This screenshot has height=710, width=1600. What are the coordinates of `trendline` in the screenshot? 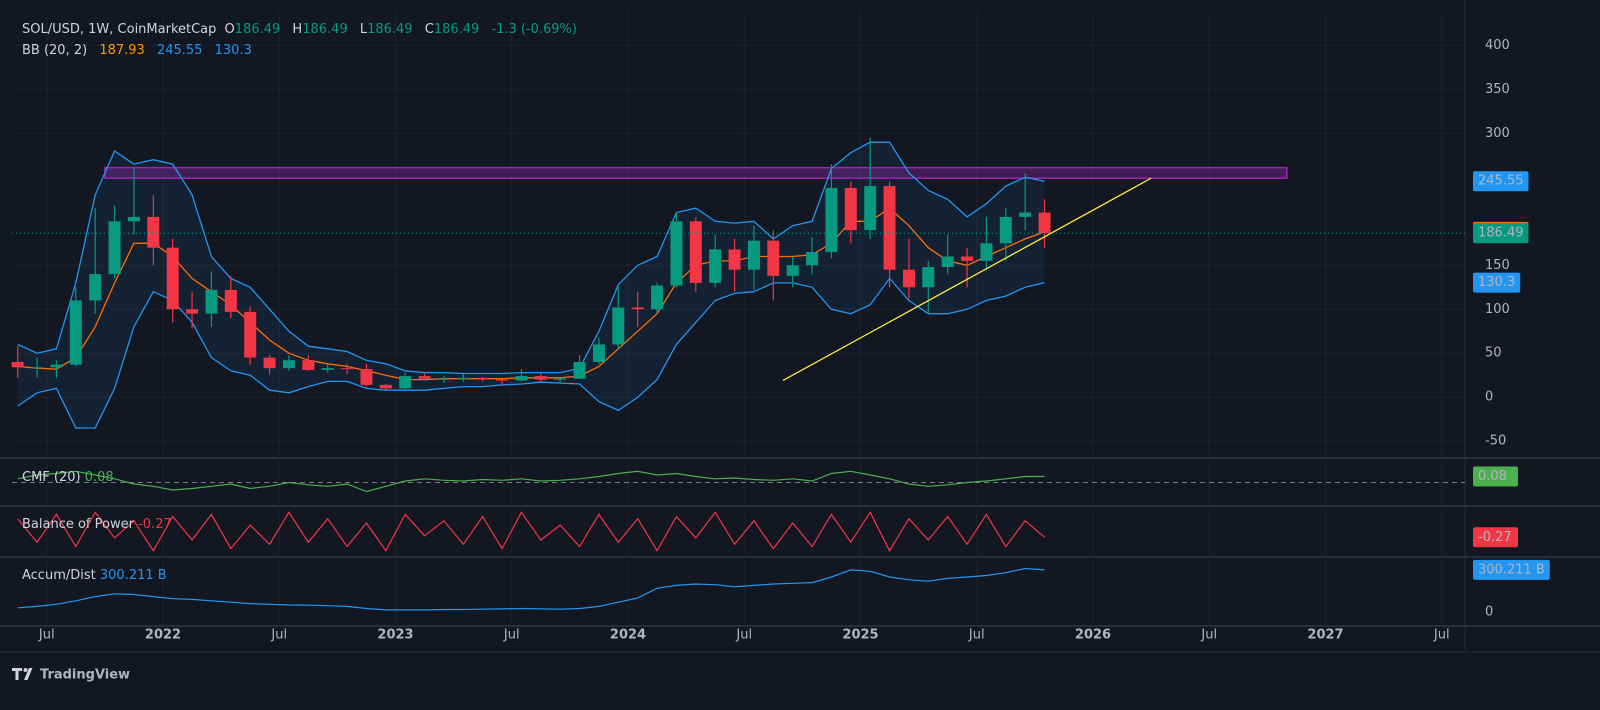 It's located at (967, 279).